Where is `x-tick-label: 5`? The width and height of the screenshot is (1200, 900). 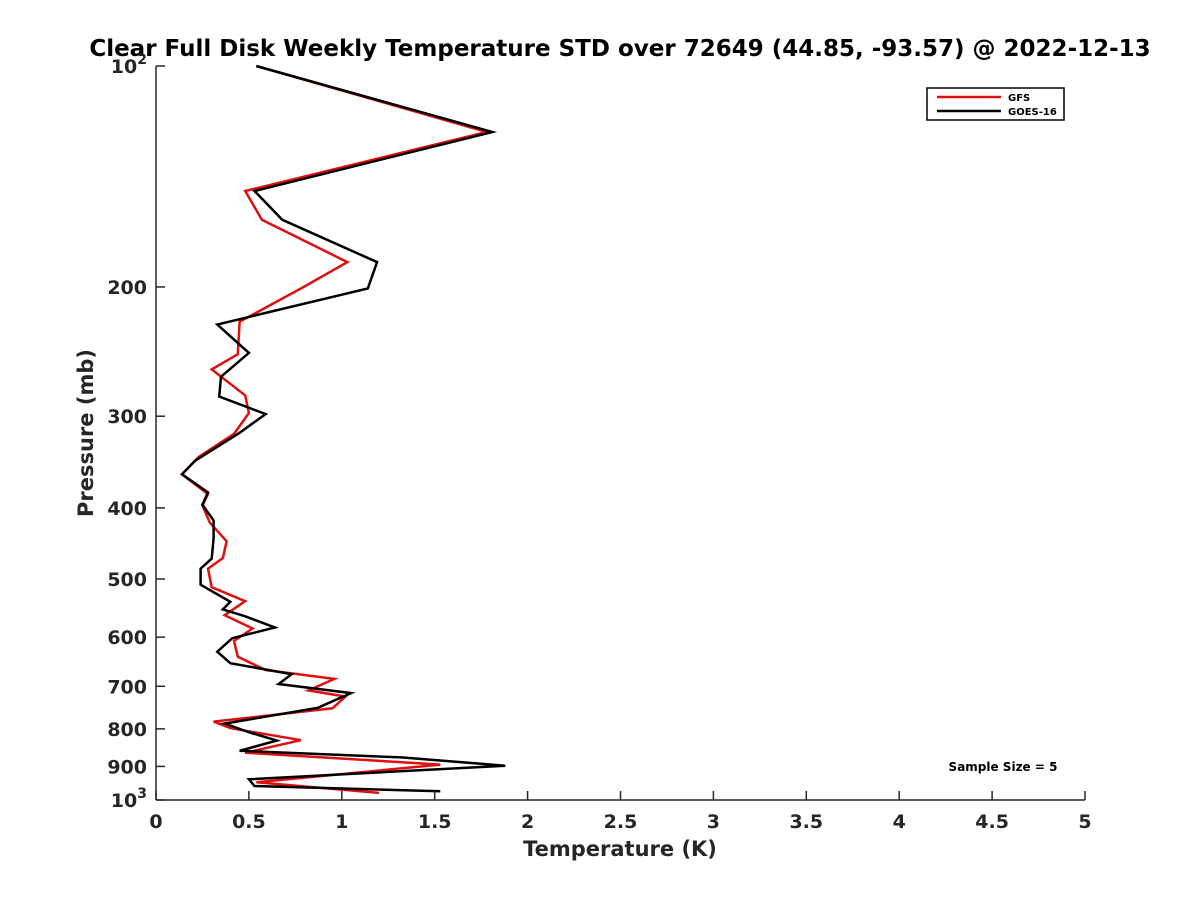
x-tick-label: 5 is located at coordinates (1084, 822).